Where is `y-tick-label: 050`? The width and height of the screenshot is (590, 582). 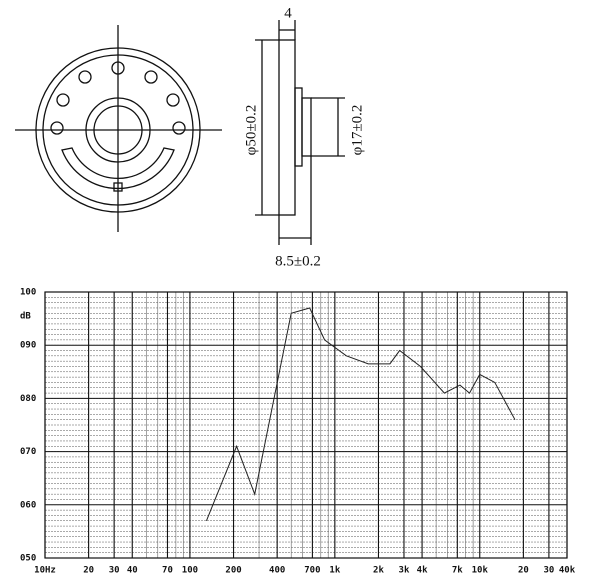
y-tick-label: 050 is located at coordinates (28, 559).